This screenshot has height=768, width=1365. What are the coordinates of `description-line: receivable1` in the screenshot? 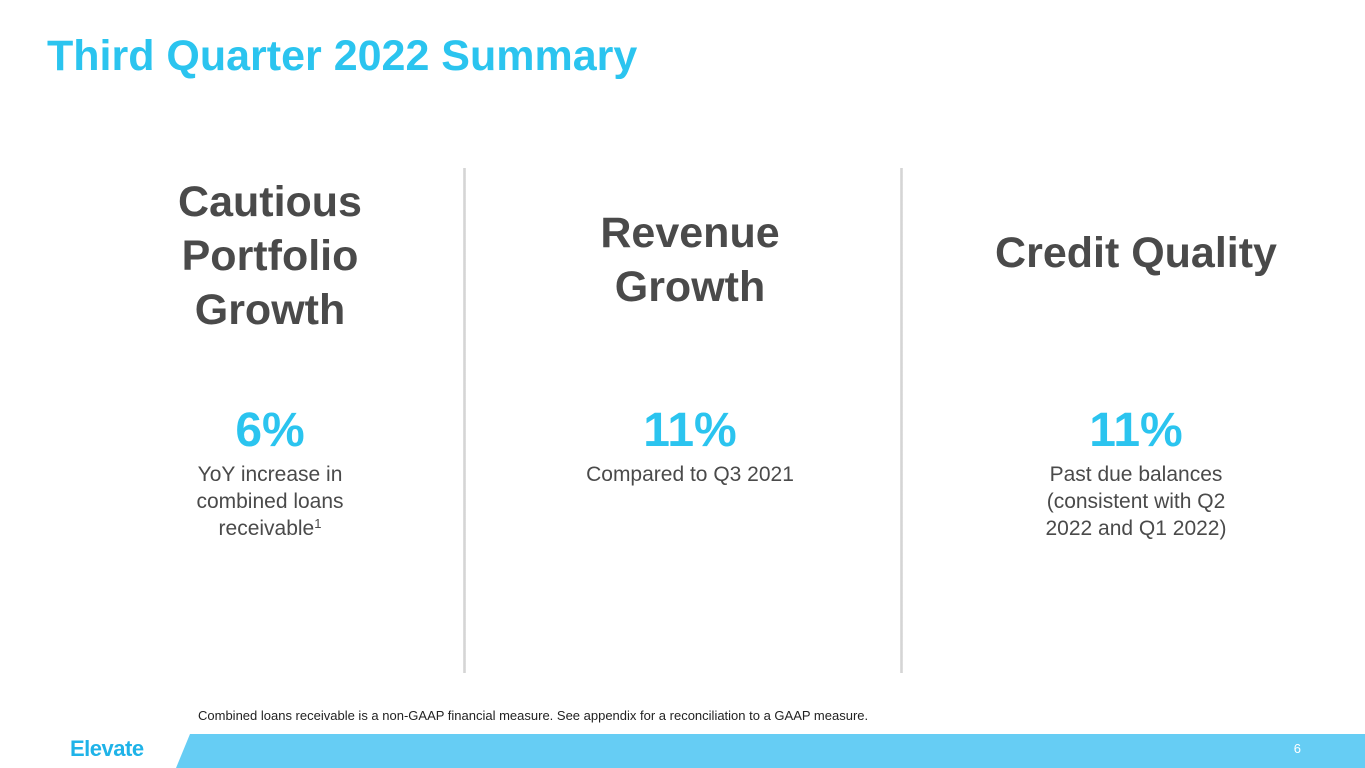 It's located at (270, 528).